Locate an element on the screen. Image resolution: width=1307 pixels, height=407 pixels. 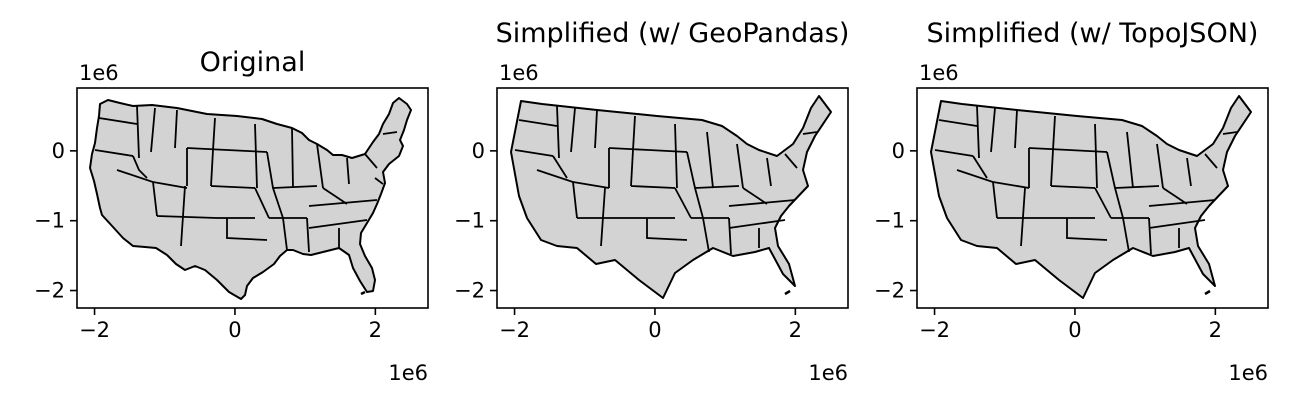
panel-title: Simplified (w/ TopoJSON) is located at coordinates (1093, 33).